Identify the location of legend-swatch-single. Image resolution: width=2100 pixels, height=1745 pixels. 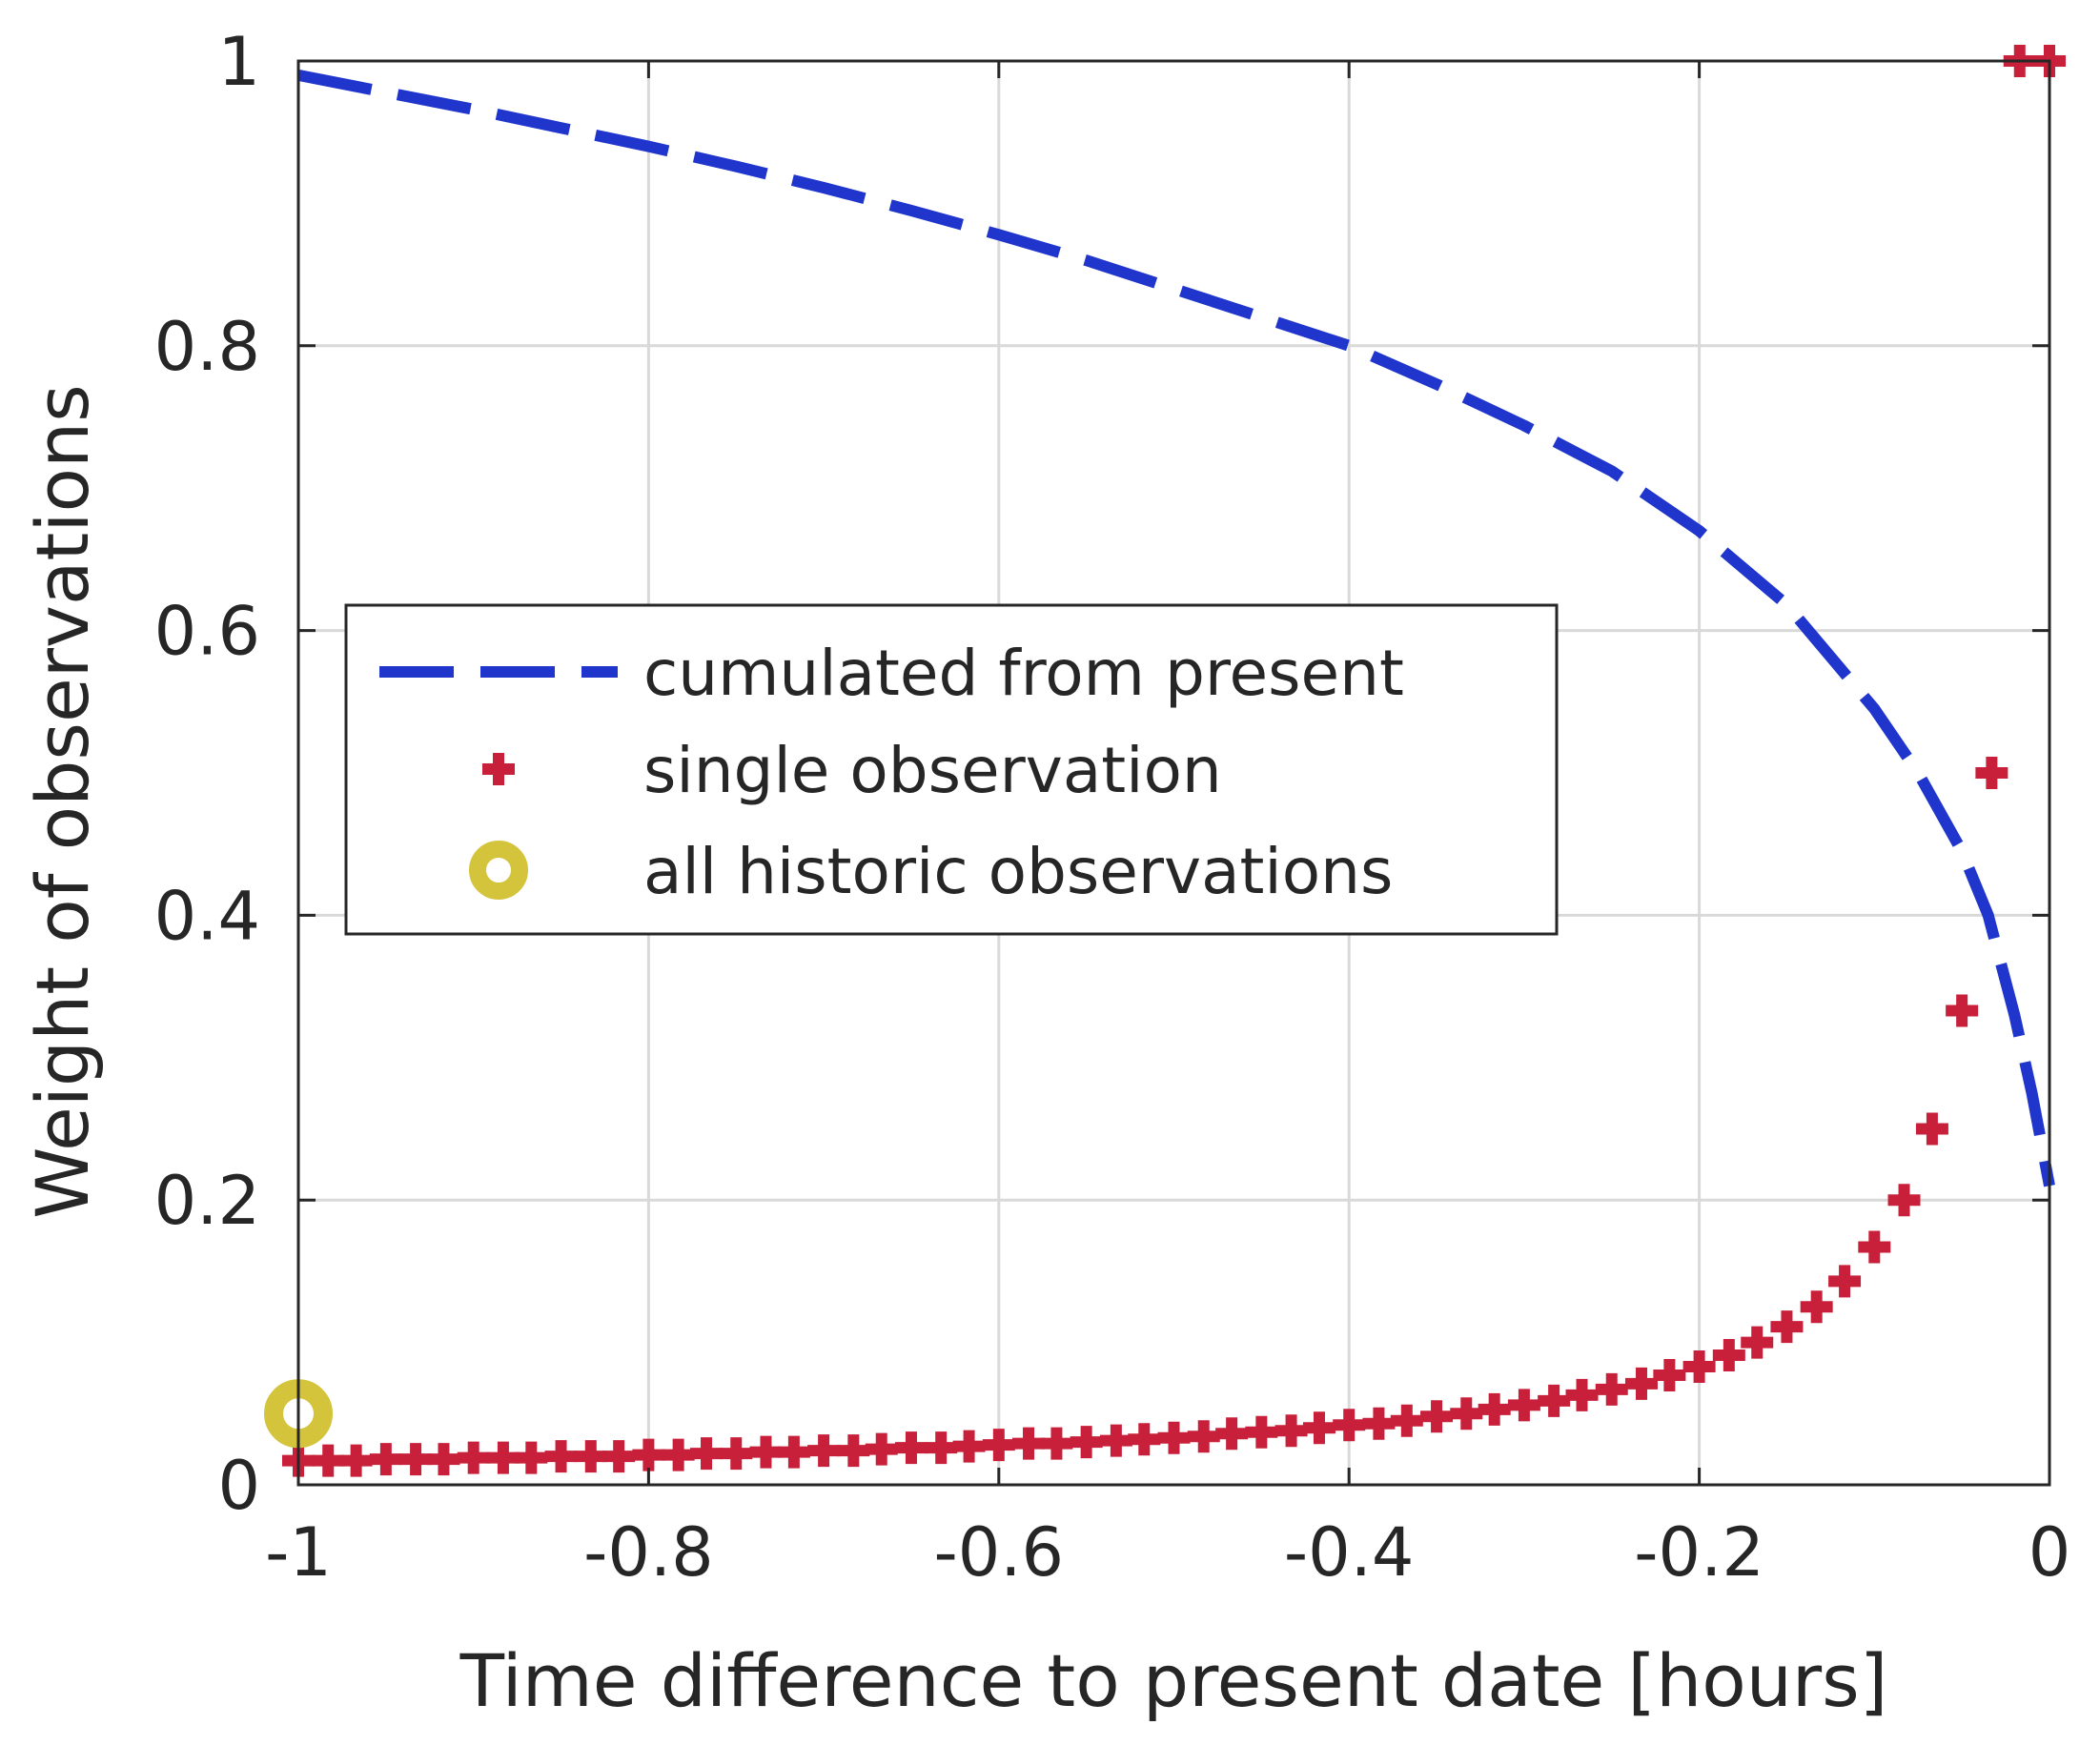
(498, 769).